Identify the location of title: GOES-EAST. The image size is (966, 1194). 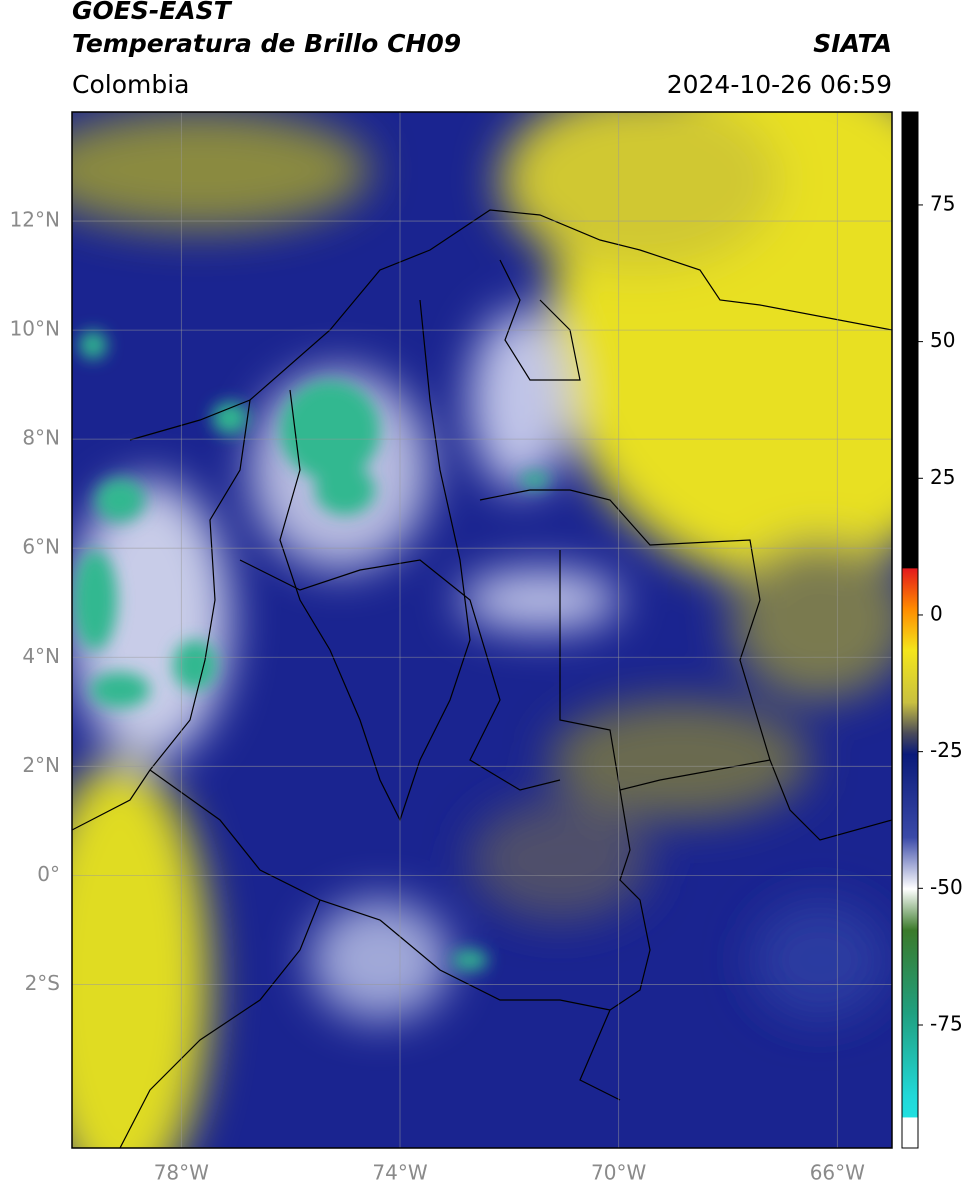
(152, 12).